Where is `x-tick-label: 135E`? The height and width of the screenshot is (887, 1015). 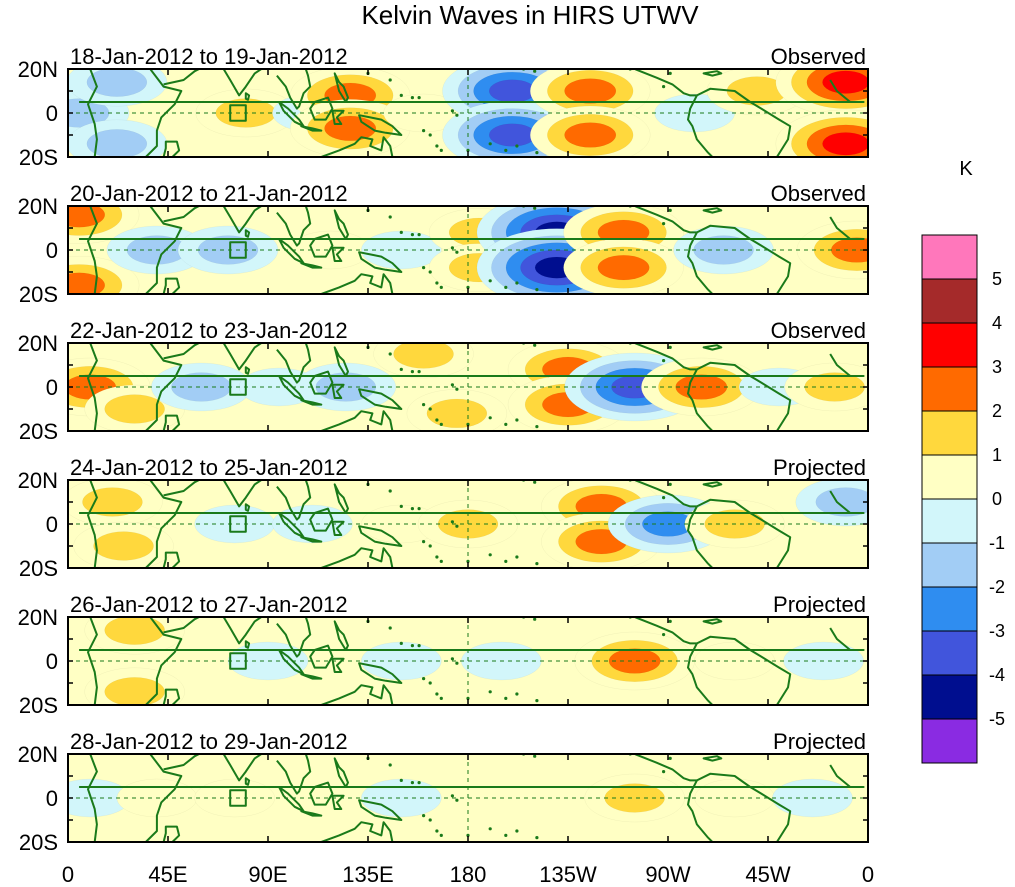
x-tick-label: 135E is located at coordinates (367, 874).